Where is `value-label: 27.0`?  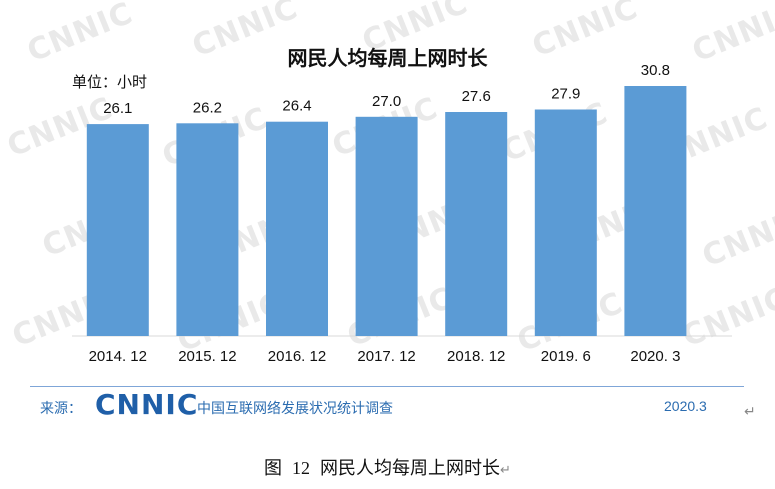 value-label: 27.0 is located at coordinates (386, 101).